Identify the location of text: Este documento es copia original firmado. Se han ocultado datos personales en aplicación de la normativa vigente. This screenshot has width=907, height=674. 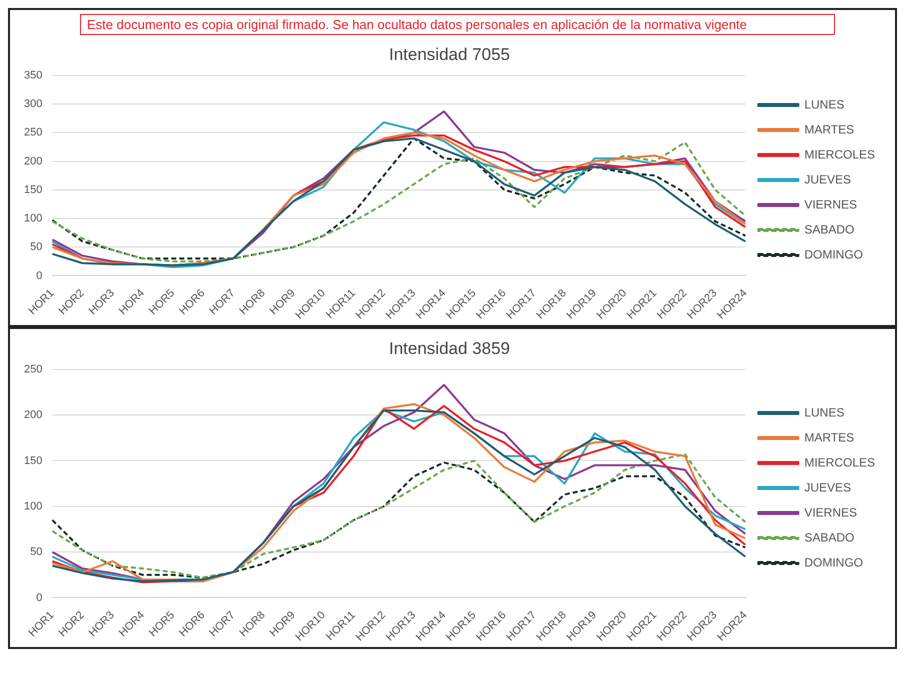
(457, 24).